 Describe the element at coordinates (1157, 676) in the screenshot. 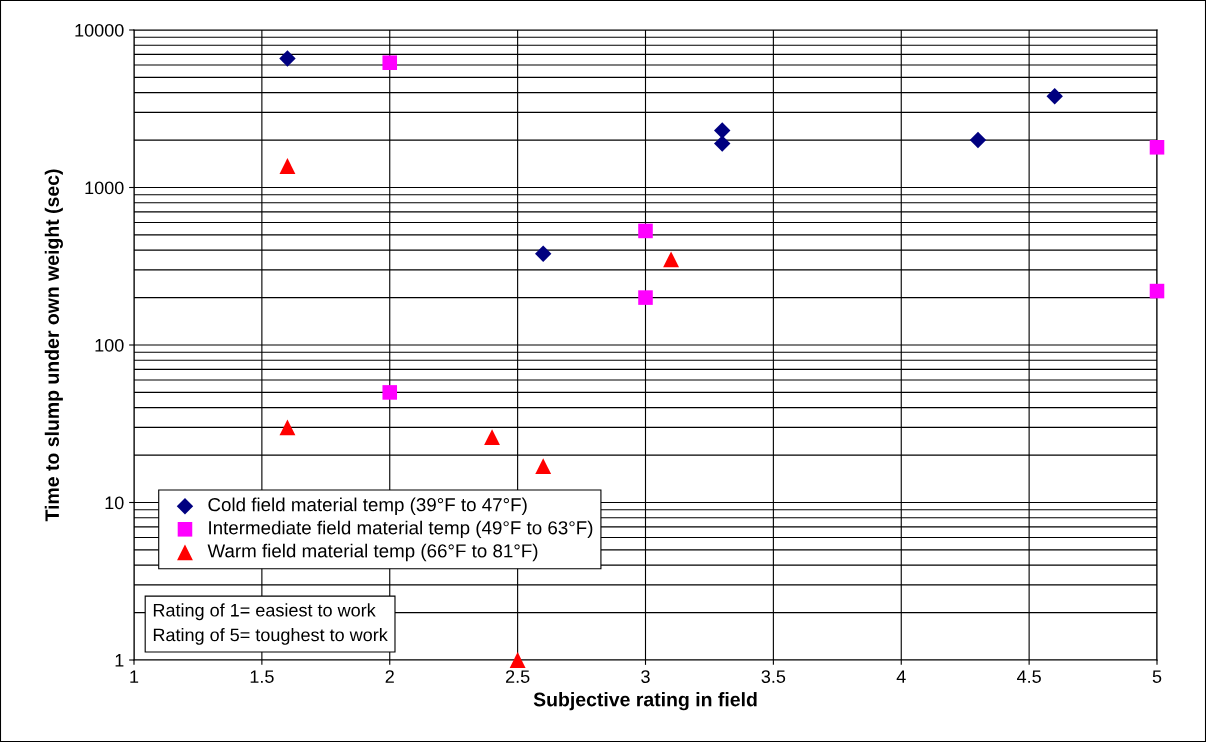

I see `x-tick-label: 5` at that location.